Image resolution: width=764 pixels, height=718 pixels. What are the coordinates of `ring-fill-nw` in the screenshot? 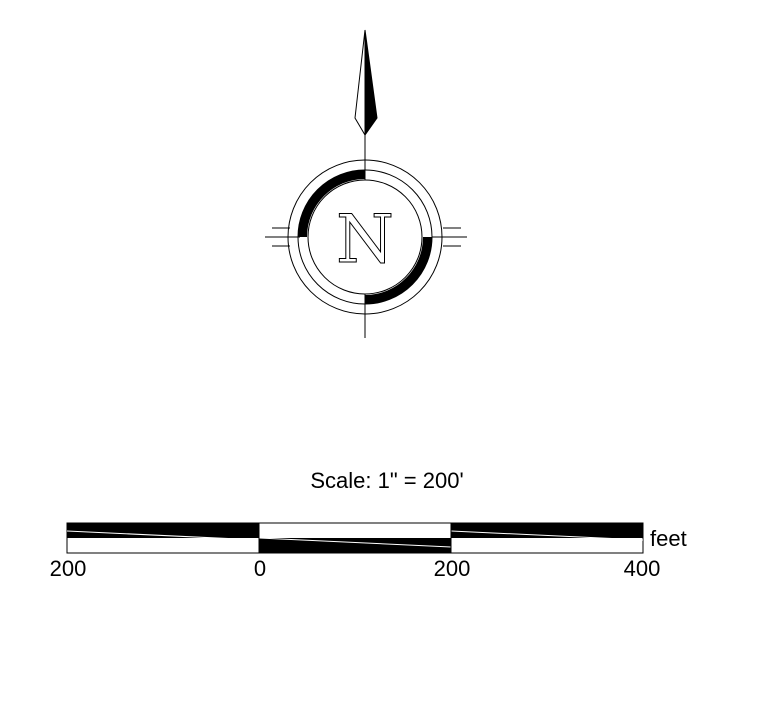 It's located at (331, 203).